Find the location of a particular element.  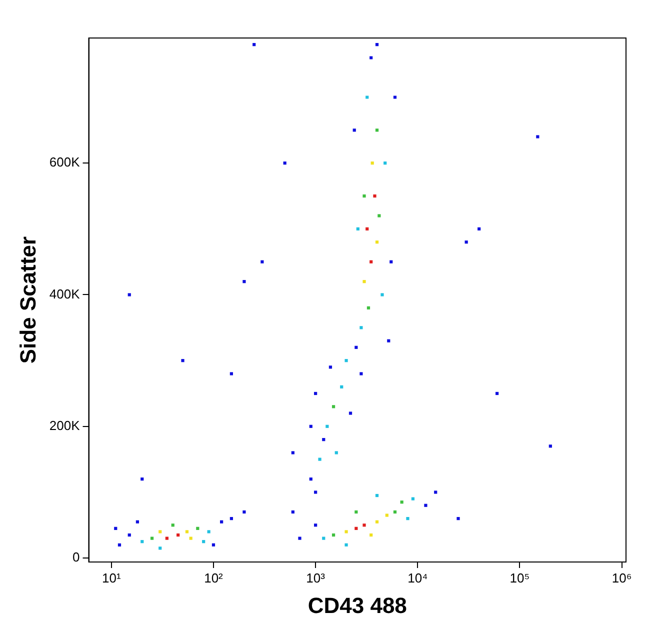

x-tick-label: 10⁶ is located at coordinates (622, 578).